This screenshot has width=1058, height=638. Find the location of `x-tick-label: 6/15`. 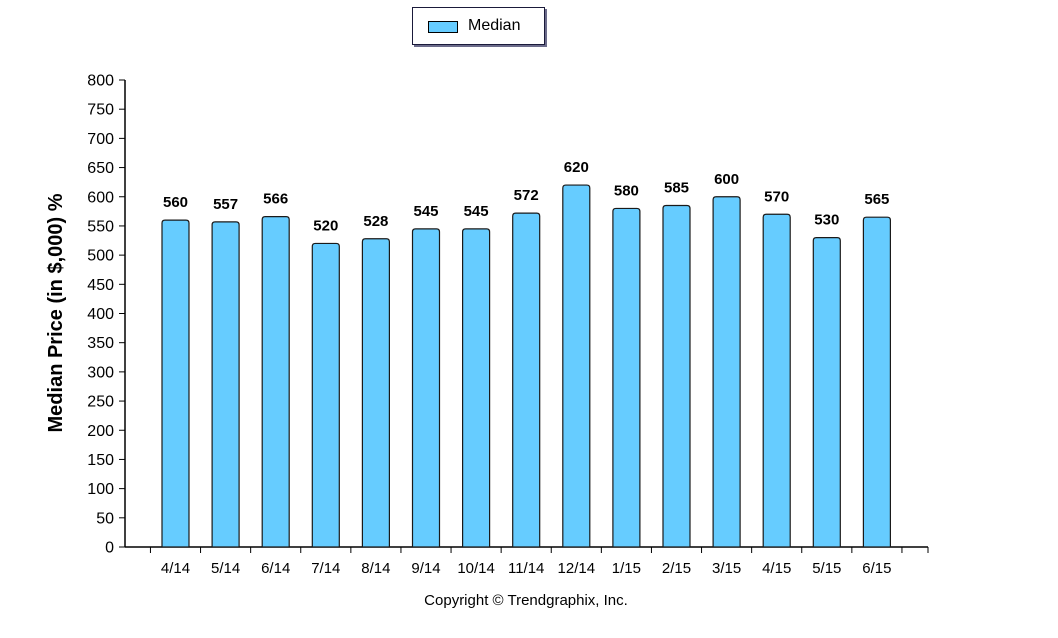

x-tick-label: 6/15 is located at coordinates (876, 568).